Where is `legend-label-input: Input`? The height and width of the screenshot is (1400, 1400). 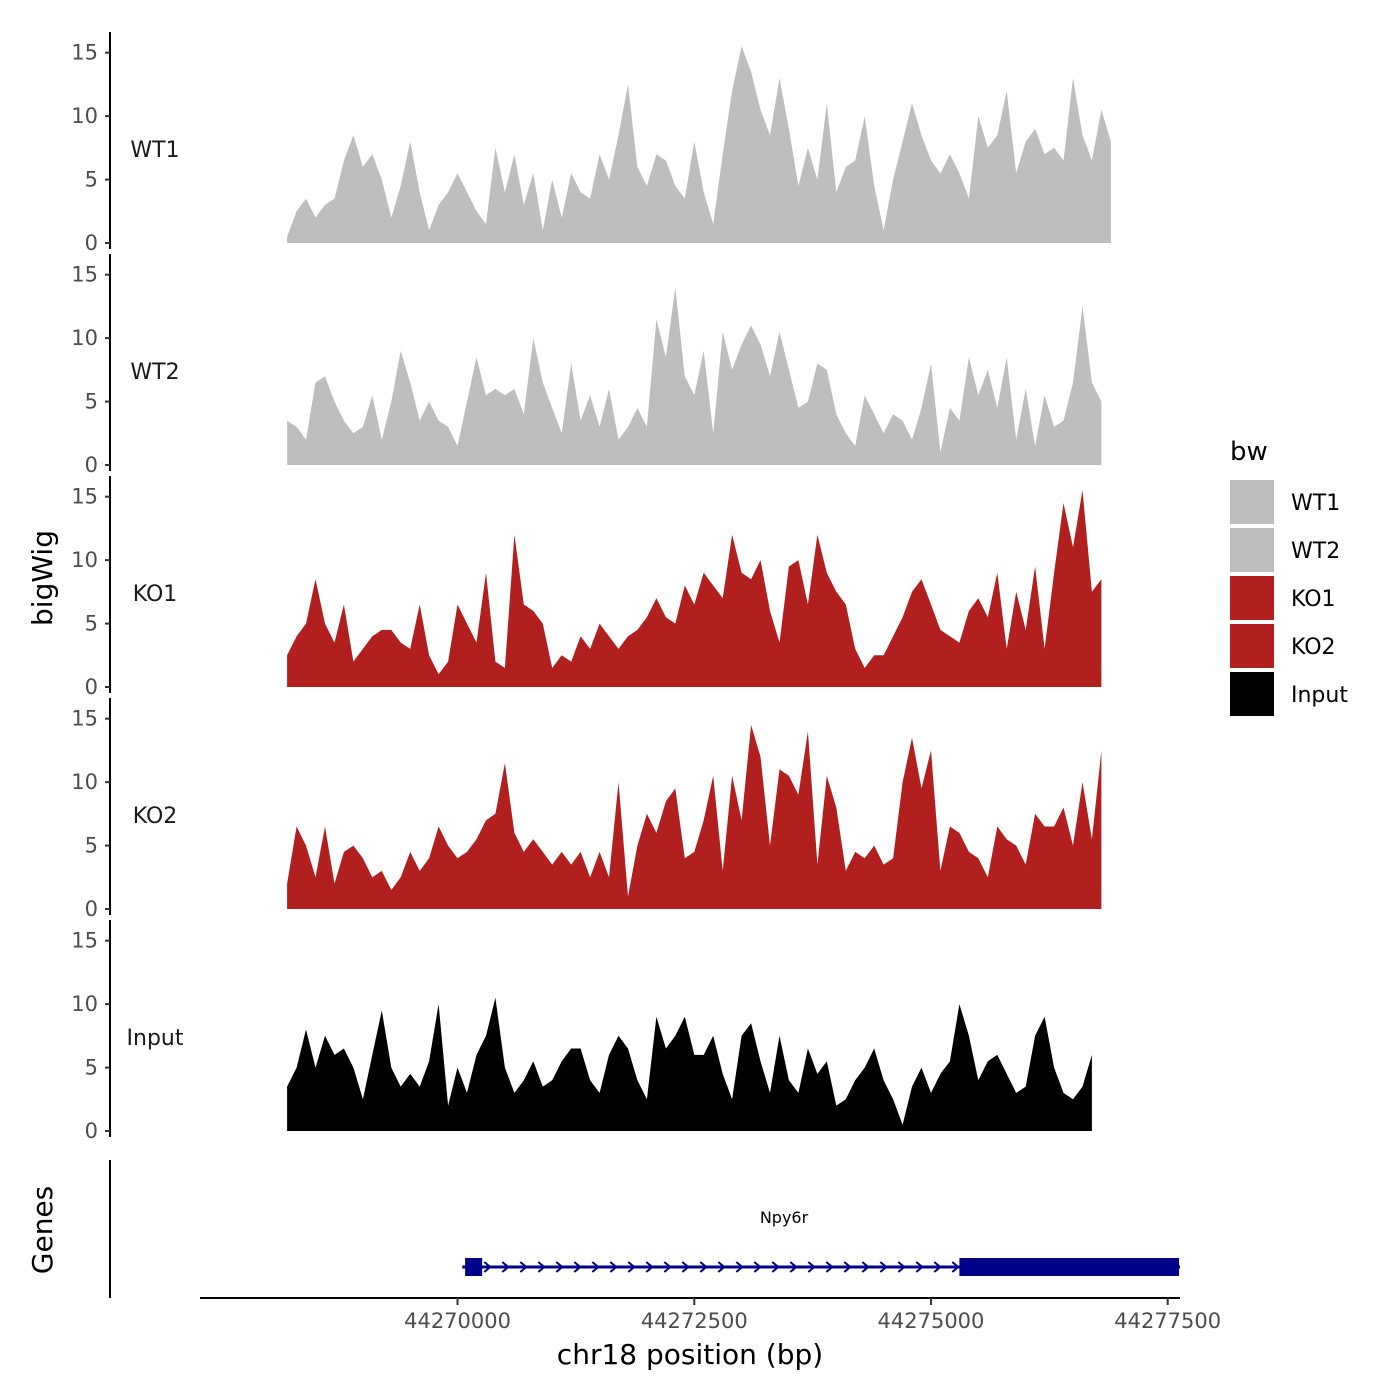
legend-label-input: Input is located at coordinates (1319, 695).